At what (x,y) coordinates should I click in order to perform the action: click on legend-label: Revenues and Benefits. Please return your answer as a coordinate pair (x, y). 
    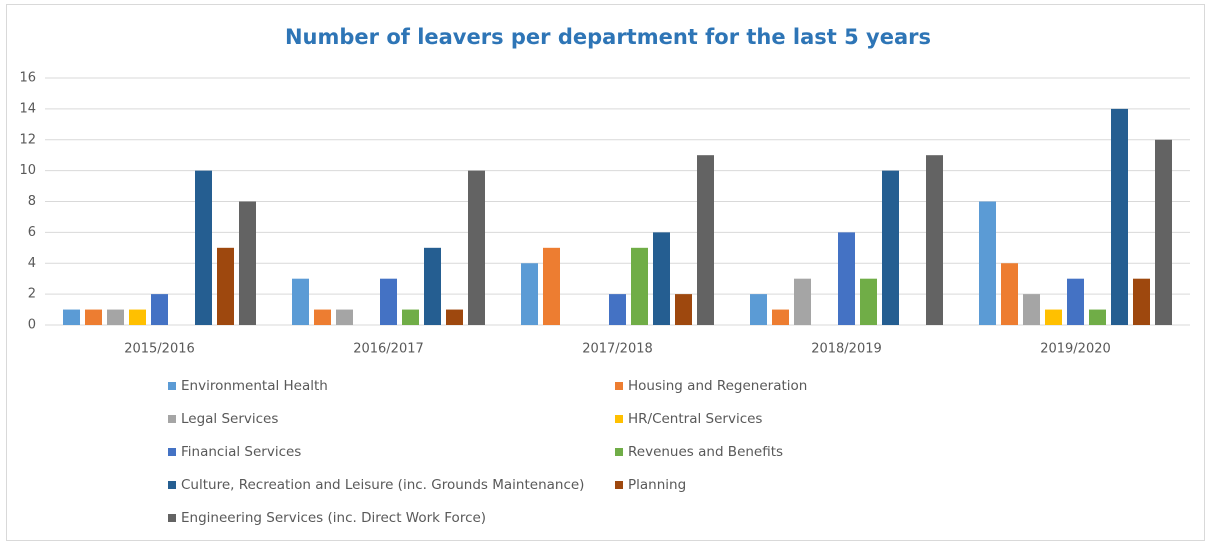
    Looking at the image, I should click on (705, 452).